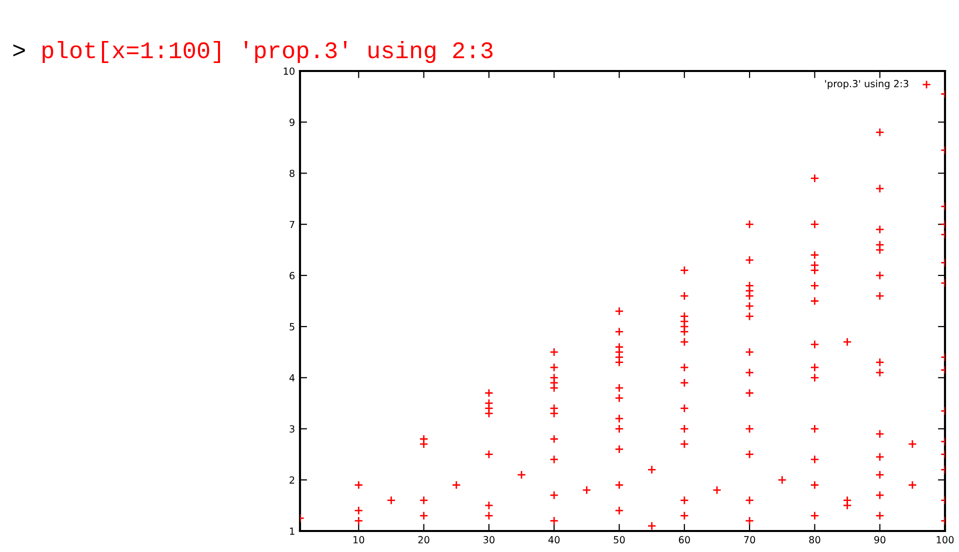 The height and width of the screenshot is (552, 959). Describe the element at coordinates (292, 480) in the screenshot. I see `y-tick-label: 2` at that location.